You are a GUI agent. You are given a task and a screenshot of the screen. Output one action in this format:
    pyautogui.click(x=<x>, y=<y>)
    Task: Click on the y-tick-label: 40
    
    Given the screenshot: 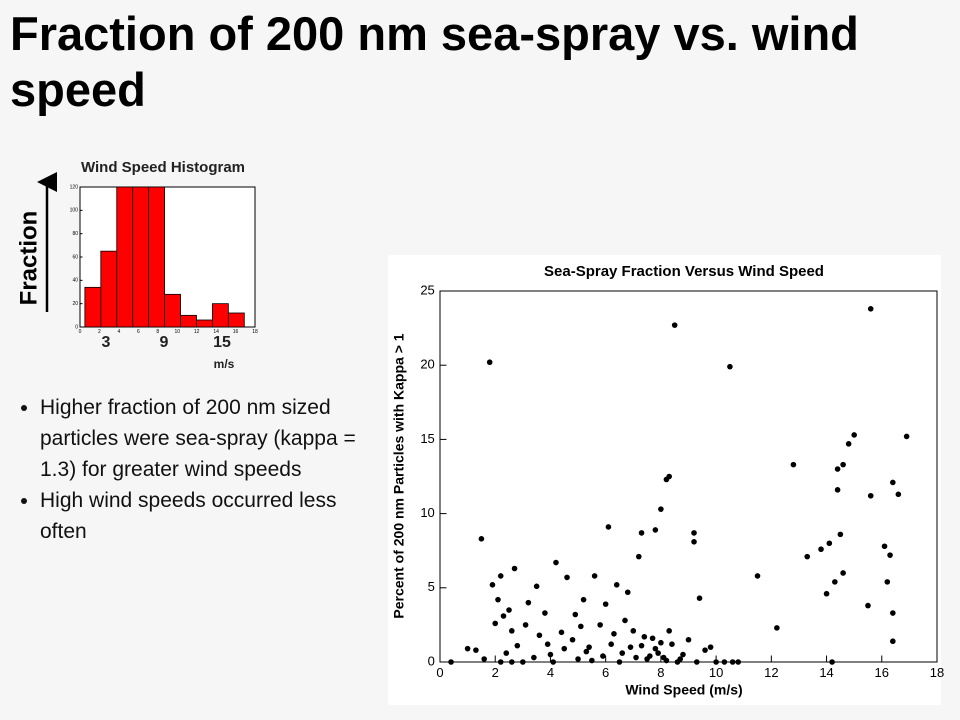 What is the action you would take?
    pyautogui.click(x=75, y=281)
    